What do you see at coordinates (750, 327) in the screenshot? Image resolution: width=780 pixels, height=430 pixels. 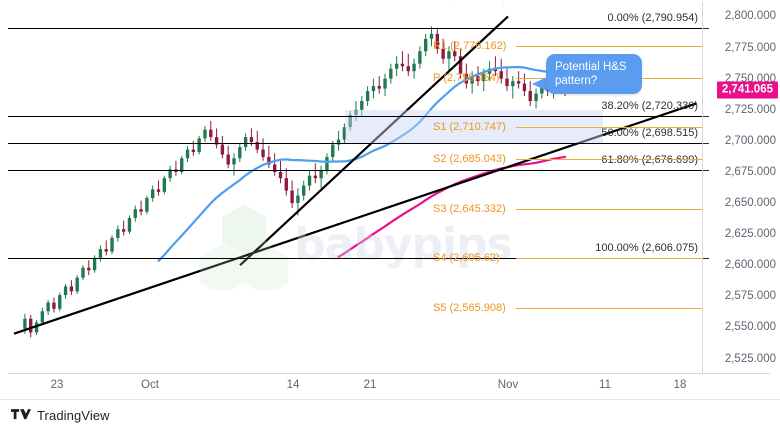 I see `price-axis-label: 2,550.000` at bounding box center [750, 327].